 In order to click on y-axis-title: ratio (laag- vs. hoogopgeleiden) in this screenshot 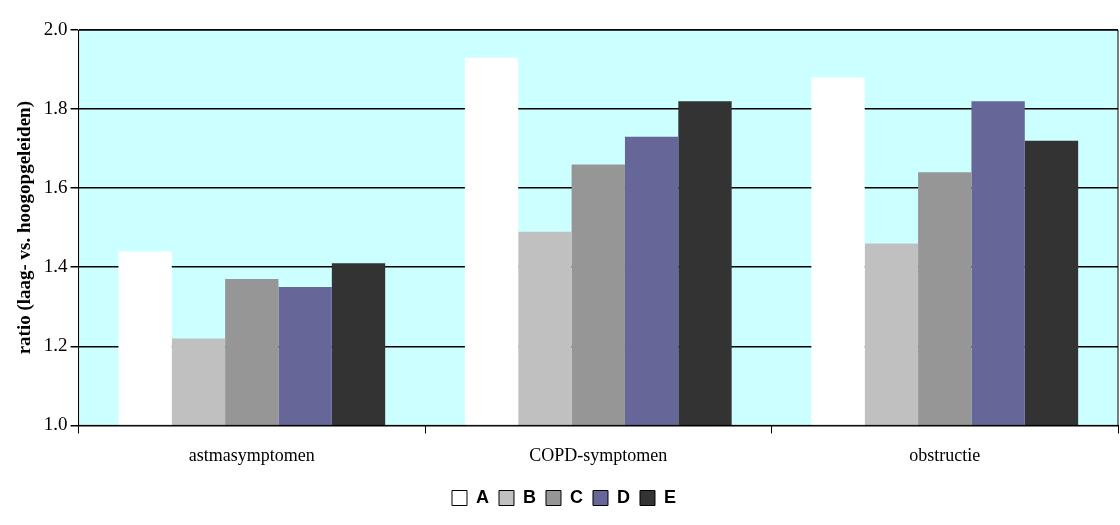, I will do `click(24, 228)`.